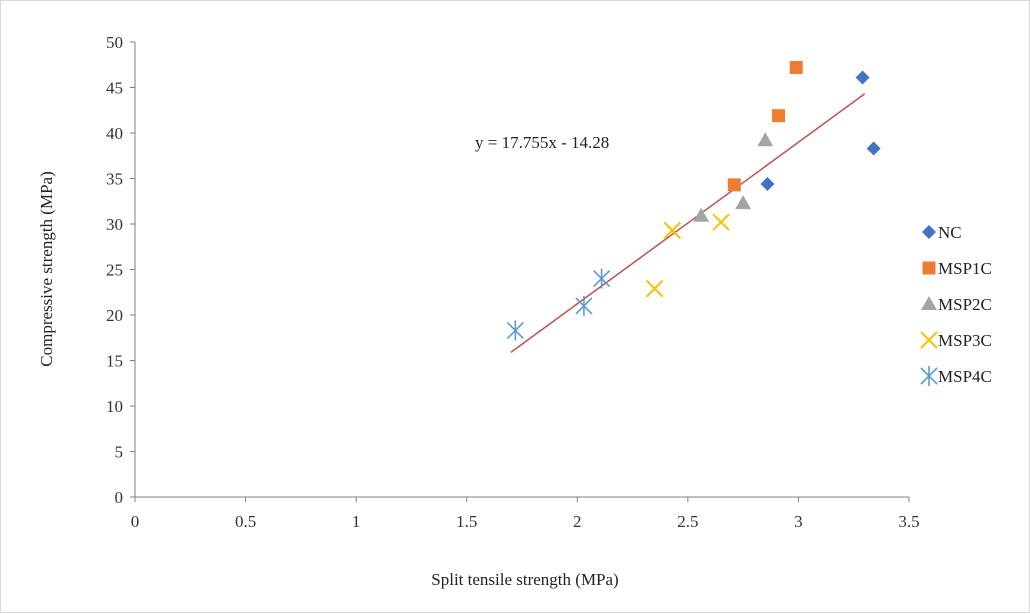 The height and width of the screenshot is (614, 1030). I want to click on y-axis-title: Compressive strength (MPa), so click(46, 268).